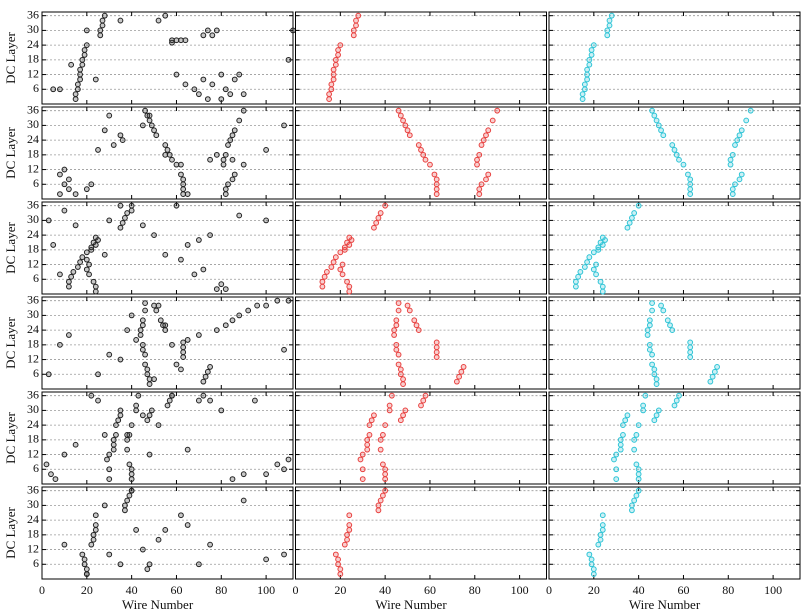 The width and height of the screenshot is (803, 616). I want to click on x-tick-label: 0, so click(42, 590).